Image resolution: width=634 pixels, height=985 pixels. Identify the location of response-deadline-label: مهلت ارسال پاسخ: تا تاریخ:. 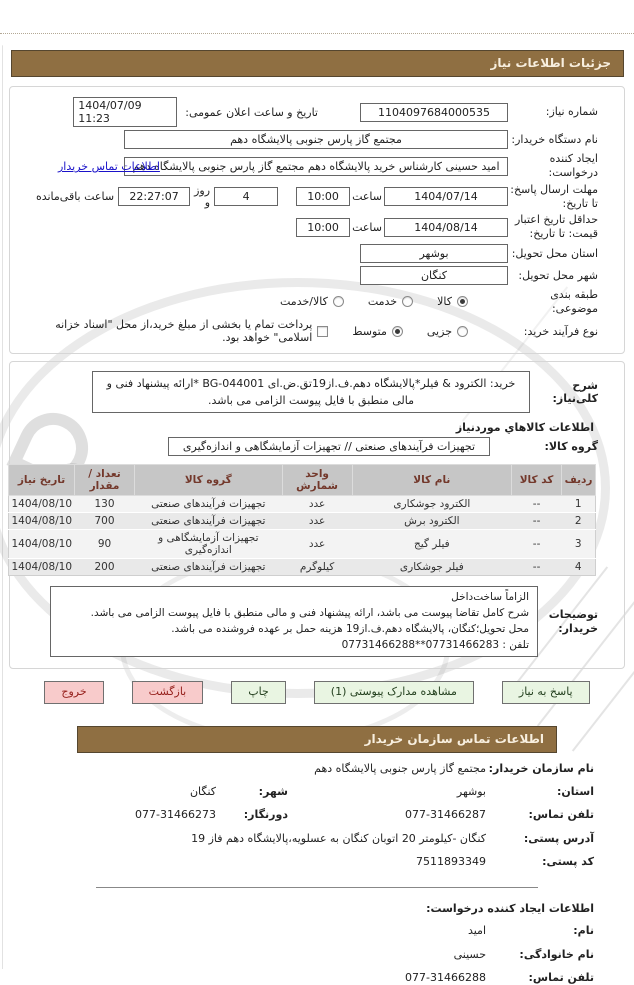
(554, 196).